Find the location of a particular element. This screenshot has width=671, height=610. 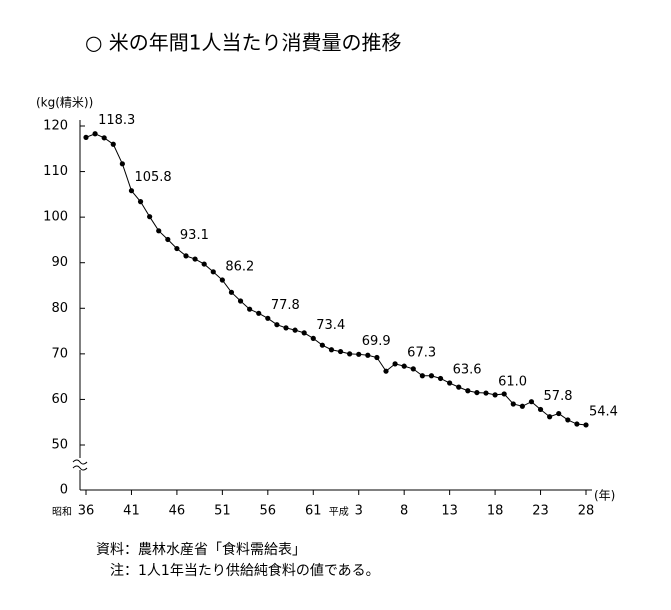

x-tick-label: 46 is located at coordinates (177, 511).